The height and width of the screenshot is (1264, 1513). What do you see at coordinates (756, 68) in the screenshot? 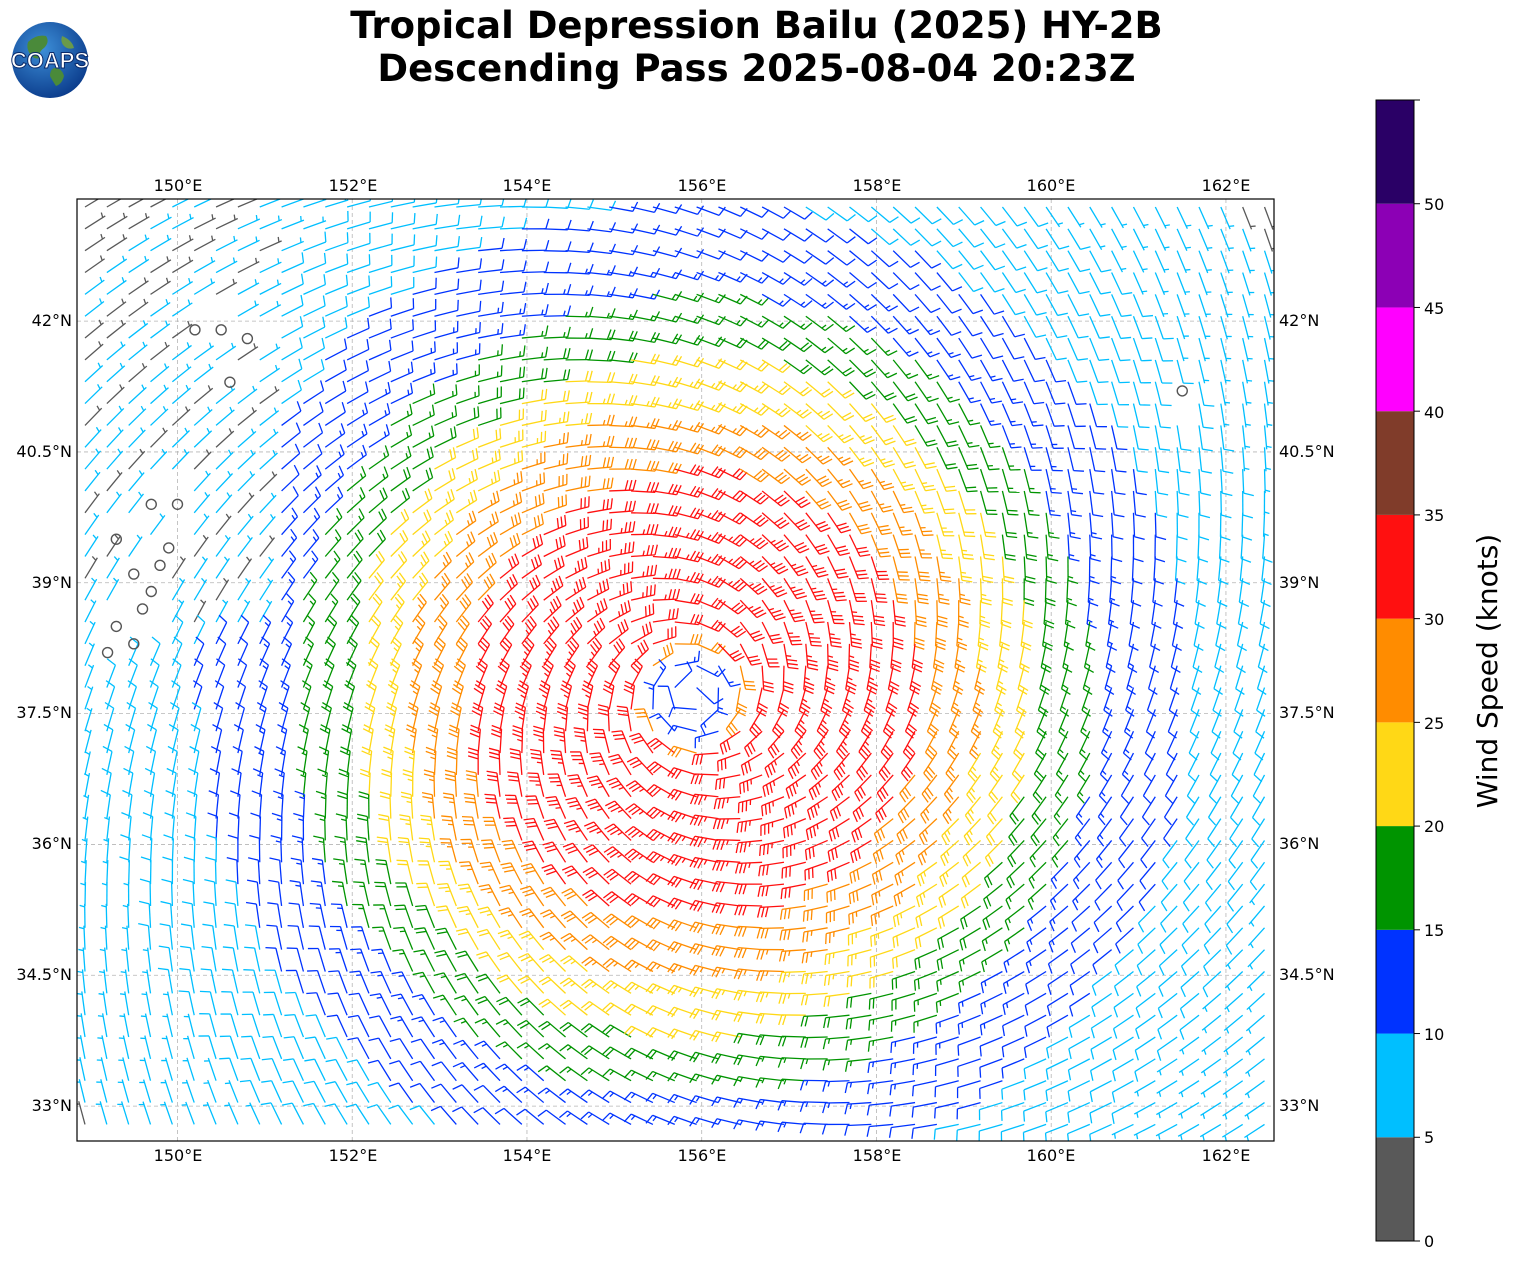
I see `title-line-2: Descending Pass 2025-08-04 20:23Z` at bounding box center [756, 68].